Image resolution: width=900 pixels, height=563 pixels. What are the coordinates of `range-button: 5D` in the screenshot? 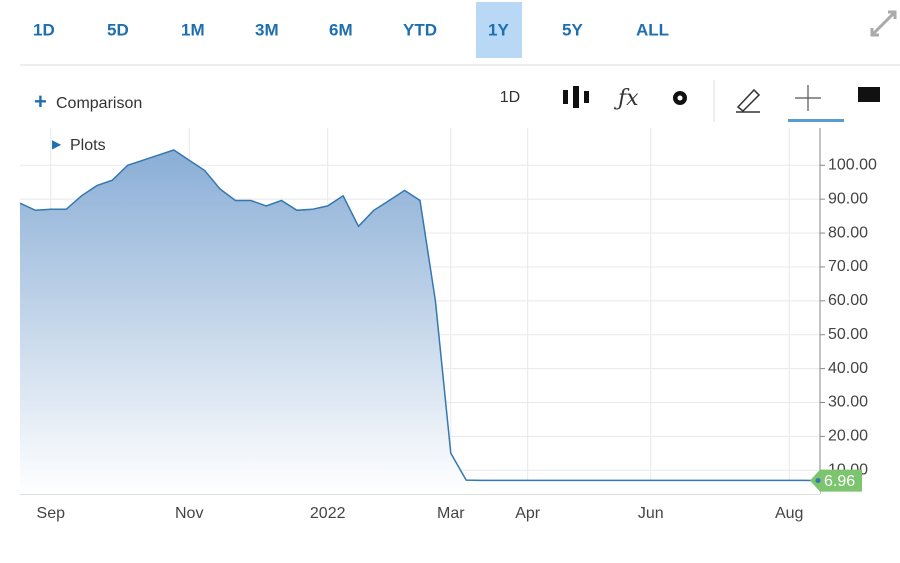 It's located at (118, 29).